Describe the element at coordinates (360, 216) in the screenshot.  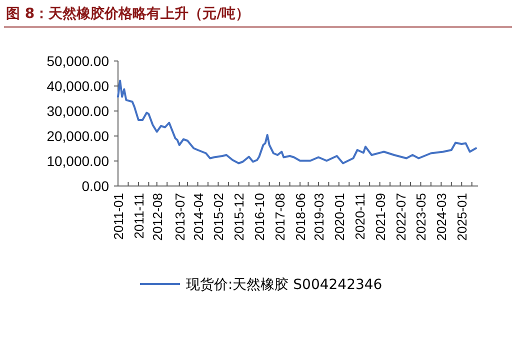
I see `x-tick-label: 2020-11` at that location.